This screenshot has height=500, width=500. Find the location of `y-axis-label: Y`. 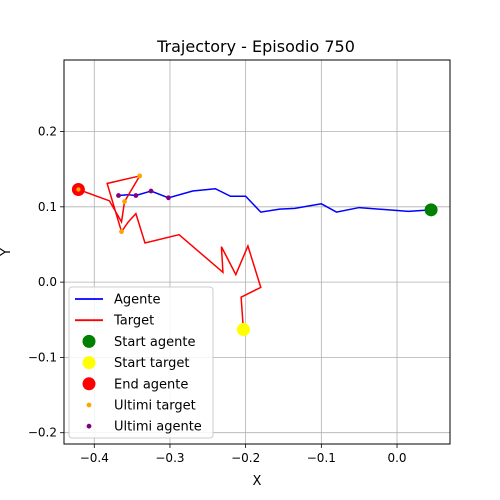

y-axis-label: Y is located at coordinates (7, 252).